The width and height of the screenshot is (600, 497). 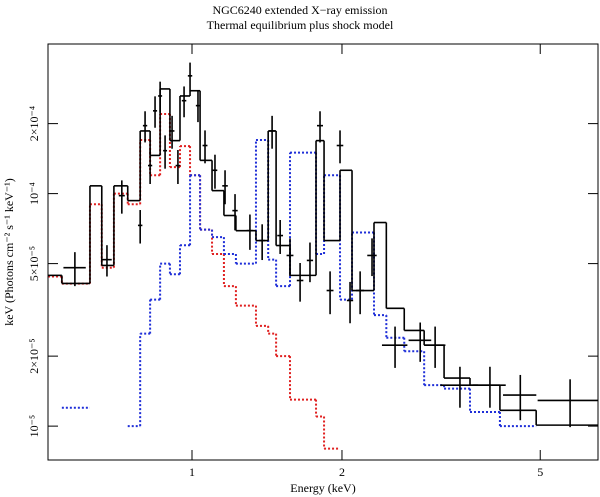 What do you see at coordinates (540, 472) in the screenshot?
I see `x-tick-label: 5` at bounding box center [540, 472].